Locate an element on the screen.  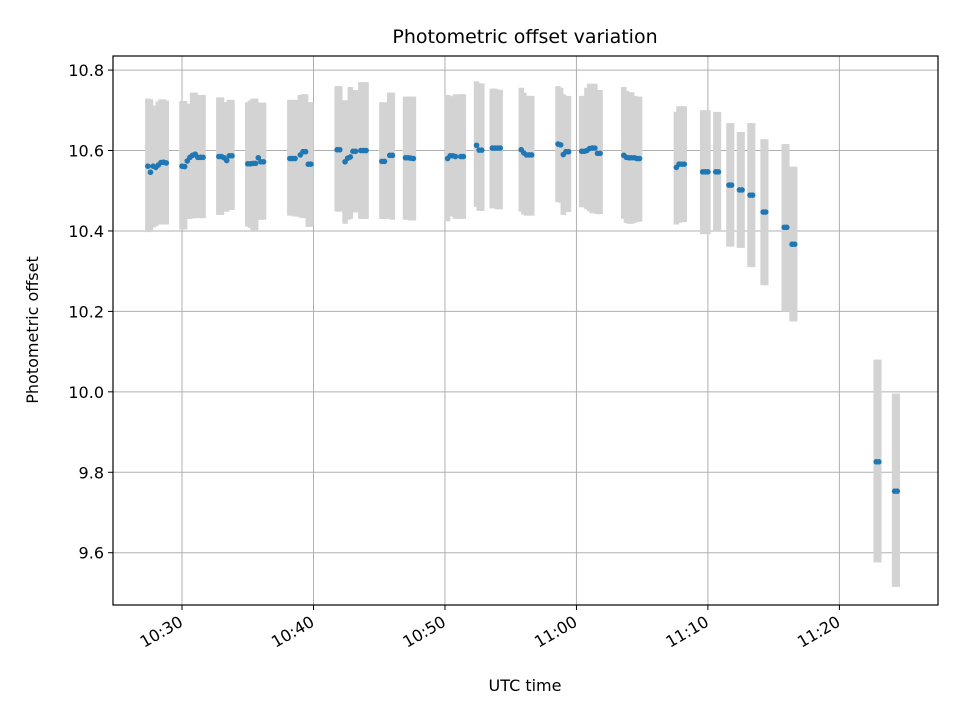
y-tick-label: 9.6 is located at coordinates (91, 553).